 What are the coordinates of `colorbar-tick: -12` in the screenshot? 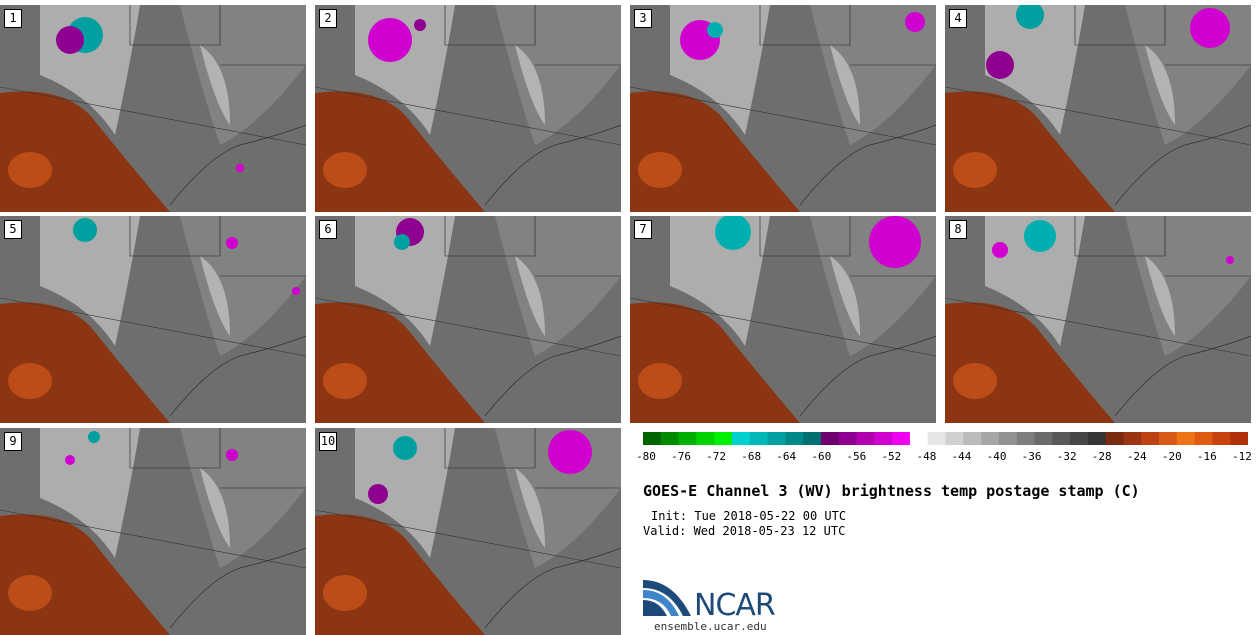 It's located at (1241, 456).